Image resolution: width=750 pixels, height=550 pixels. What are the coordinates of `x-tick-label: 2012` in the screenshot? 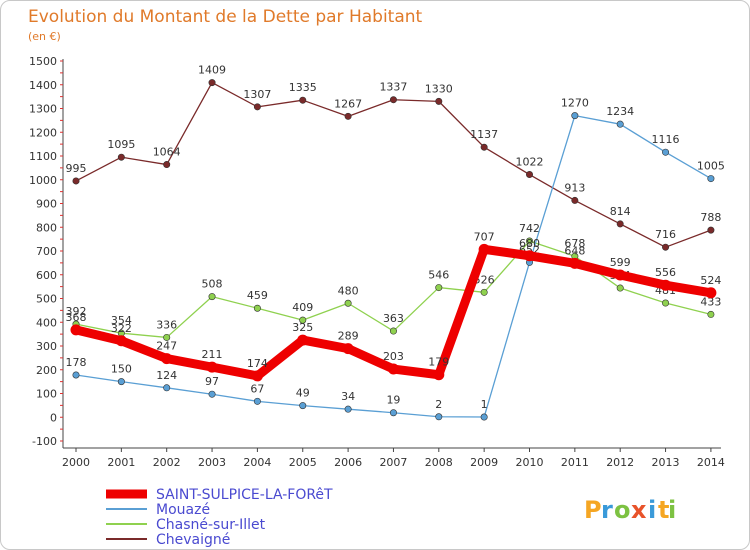 It's located at (620, 462).